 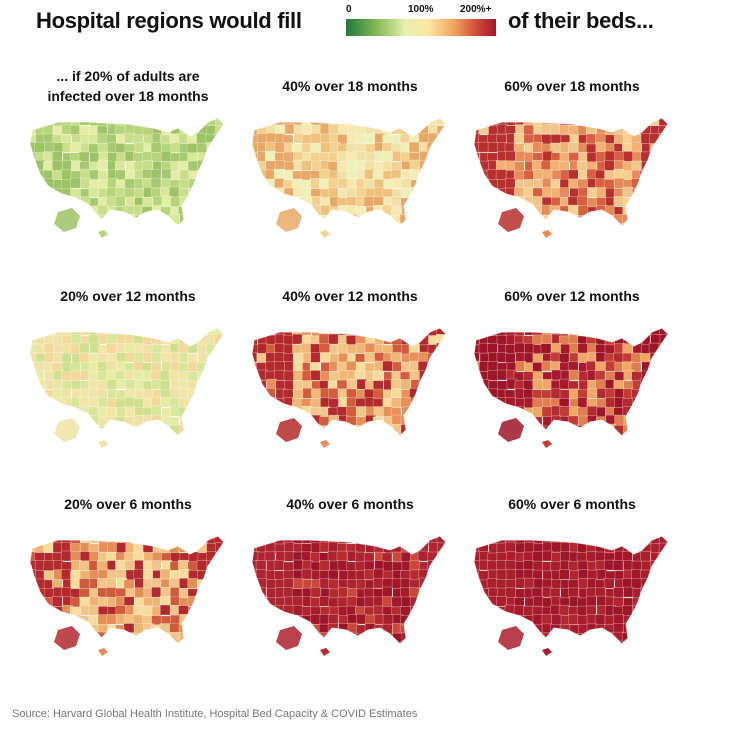 What do you see at coordinates (169, 20) in the screenshot?
I see `chart-title-left: Hospital regions would fill` at bounding box center [169, 20].